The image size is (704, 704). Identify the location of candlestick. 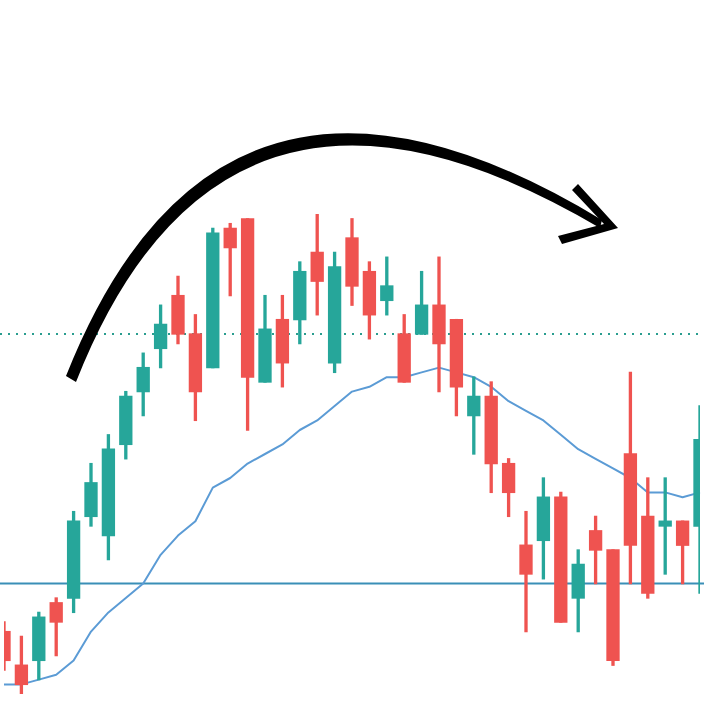
(526, 571).